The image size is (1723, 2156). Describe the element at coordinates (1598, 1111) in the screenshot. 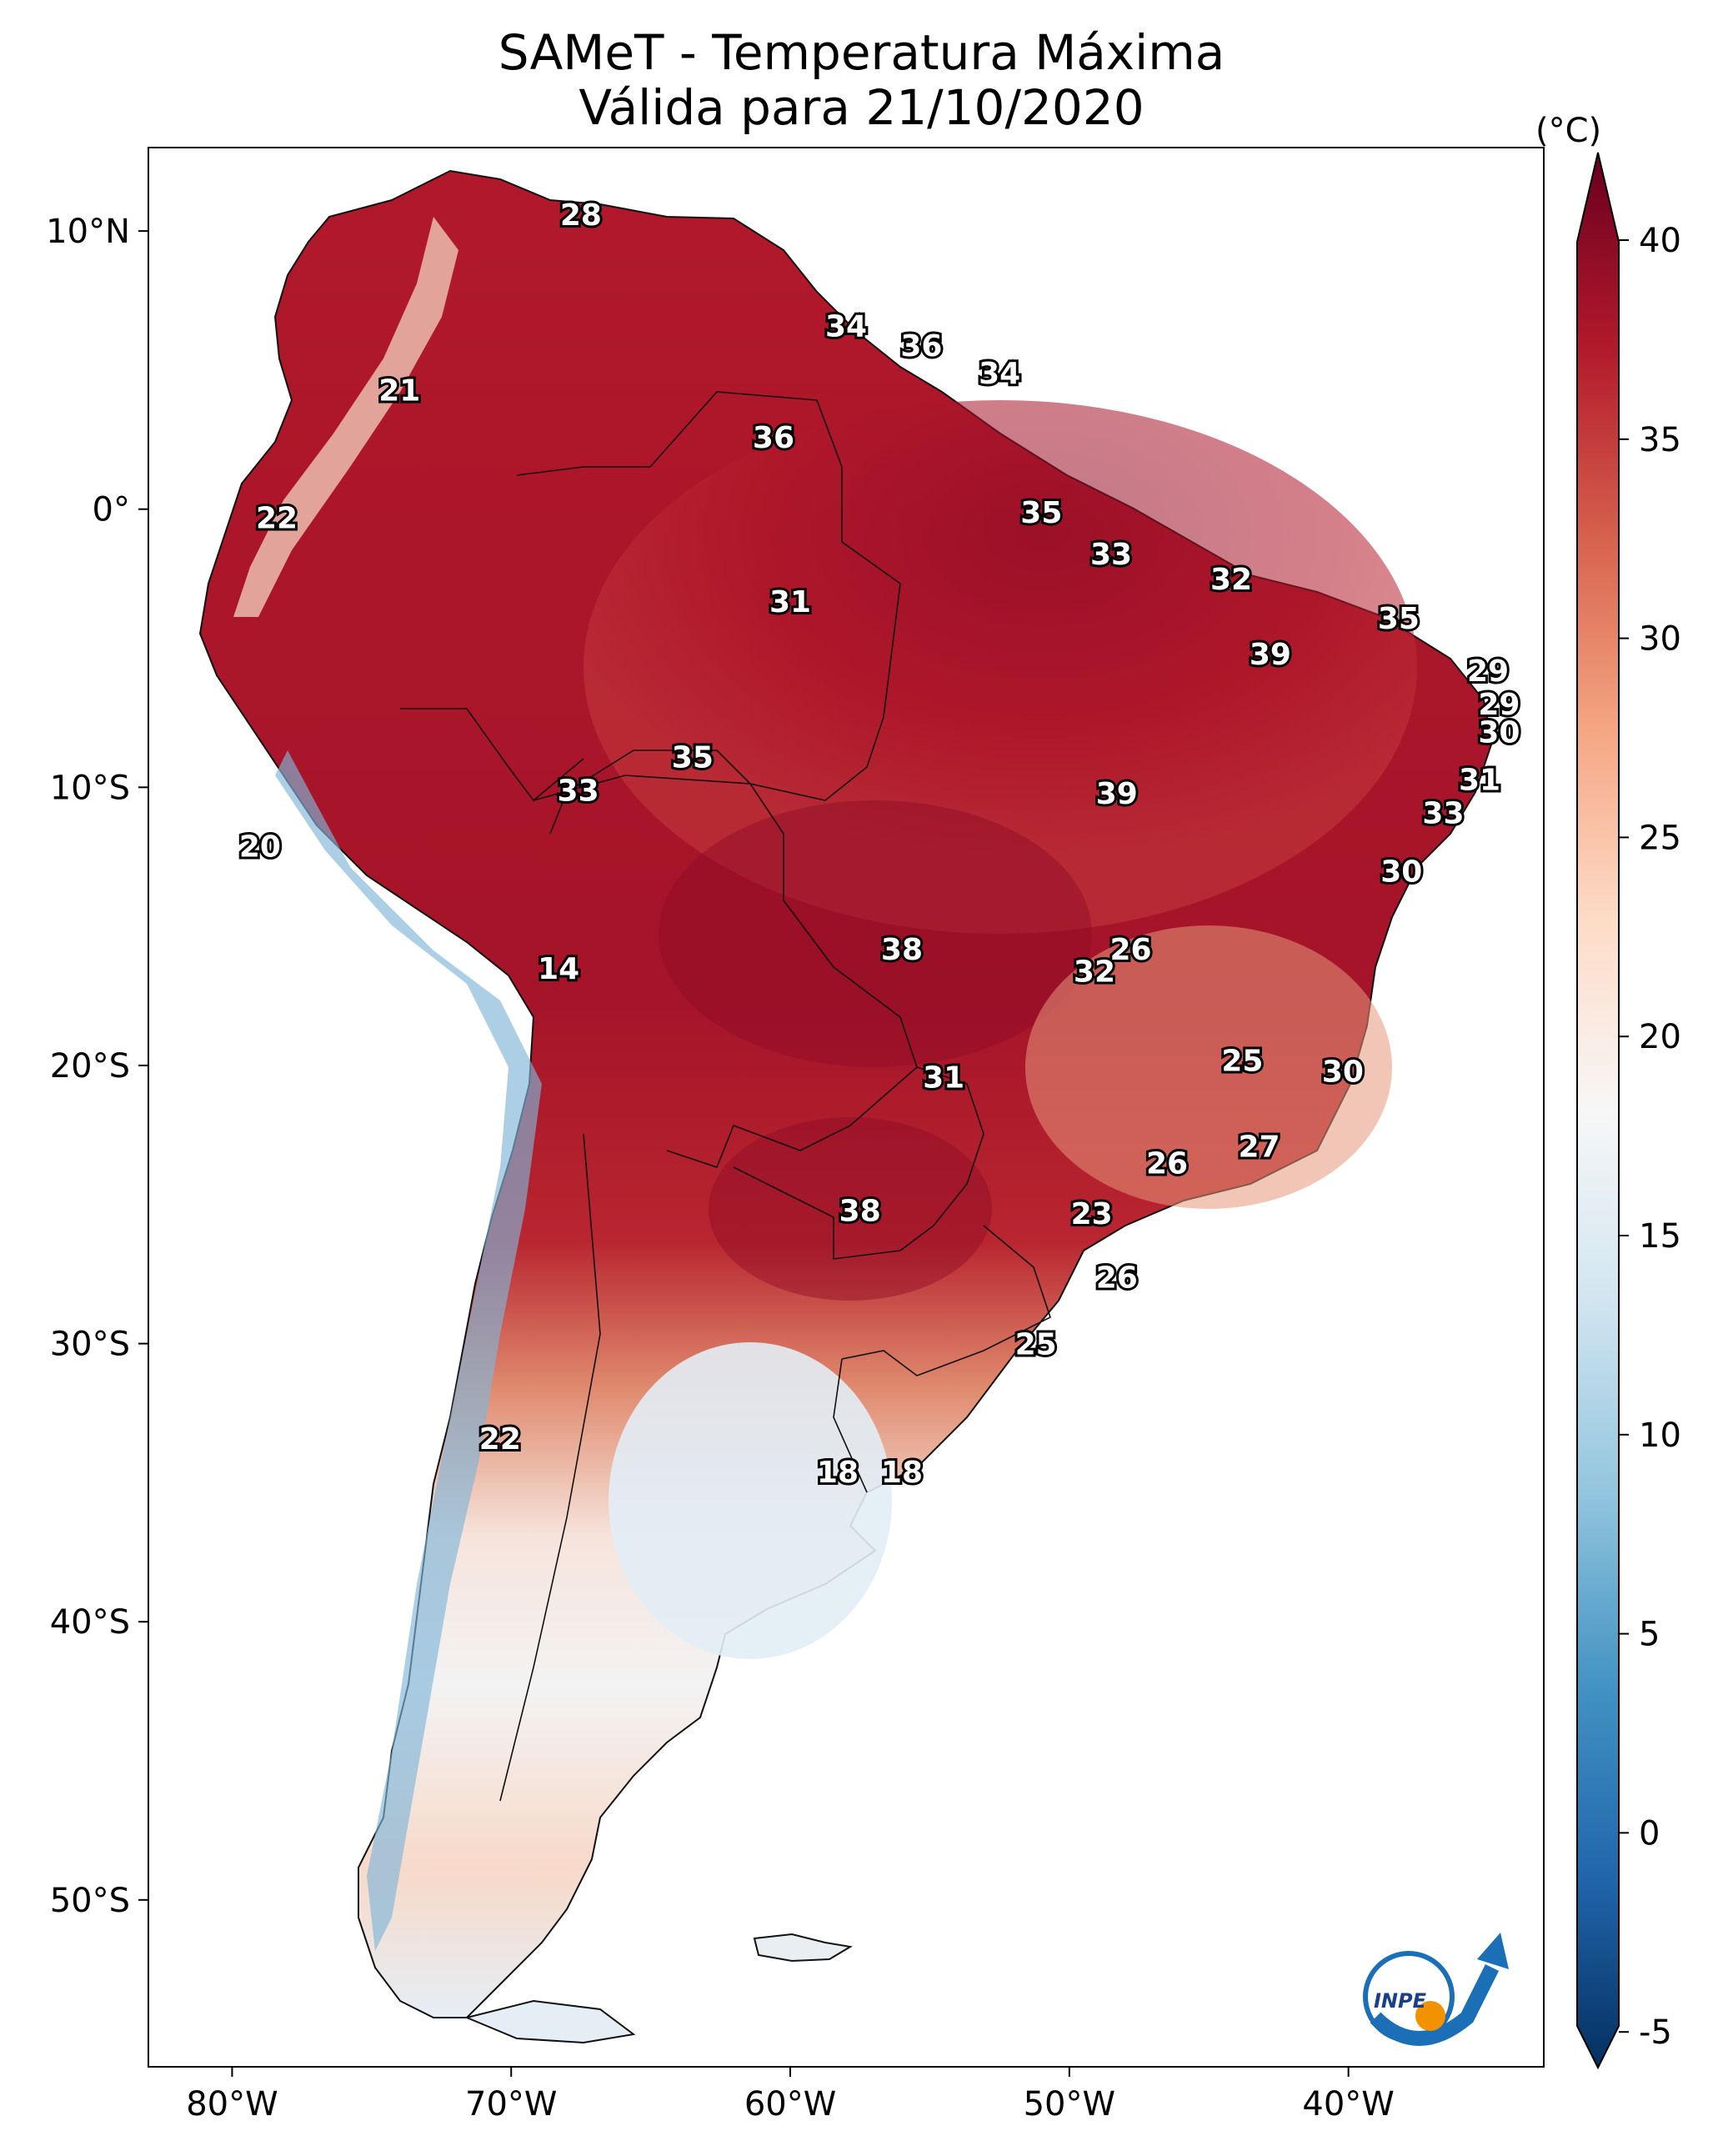

I see `colorbar-body` at that location.